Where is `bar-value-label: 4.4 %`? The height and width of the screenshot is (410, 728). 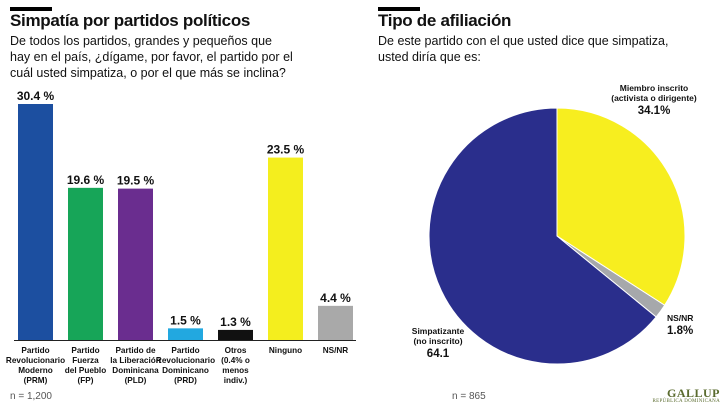
bar-value-label: 4.4 % is located at coordinates (335, 298).